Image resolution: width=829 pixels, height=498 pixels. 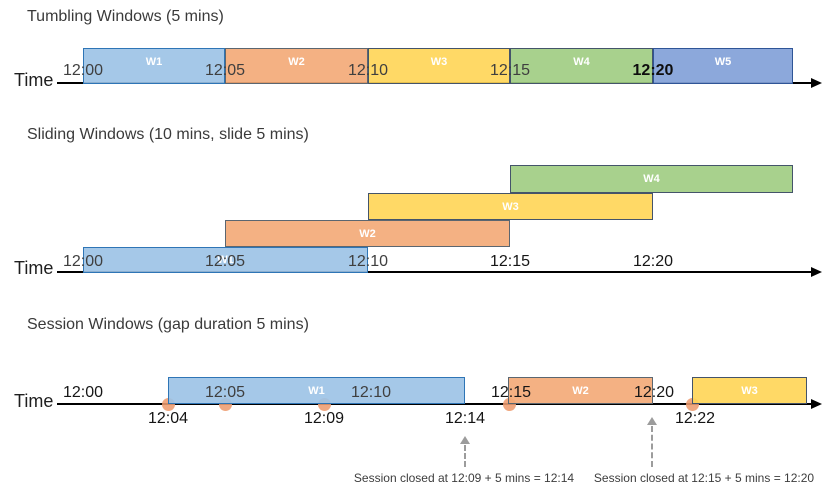 I want to click on sliding-tick-1200: 12:00, so click(x=83, y=261).